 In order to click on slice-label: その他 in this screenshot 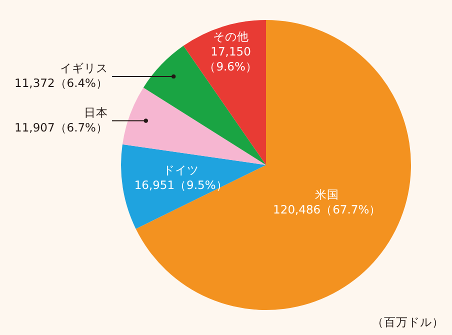, I will do `click(230, 36)`.